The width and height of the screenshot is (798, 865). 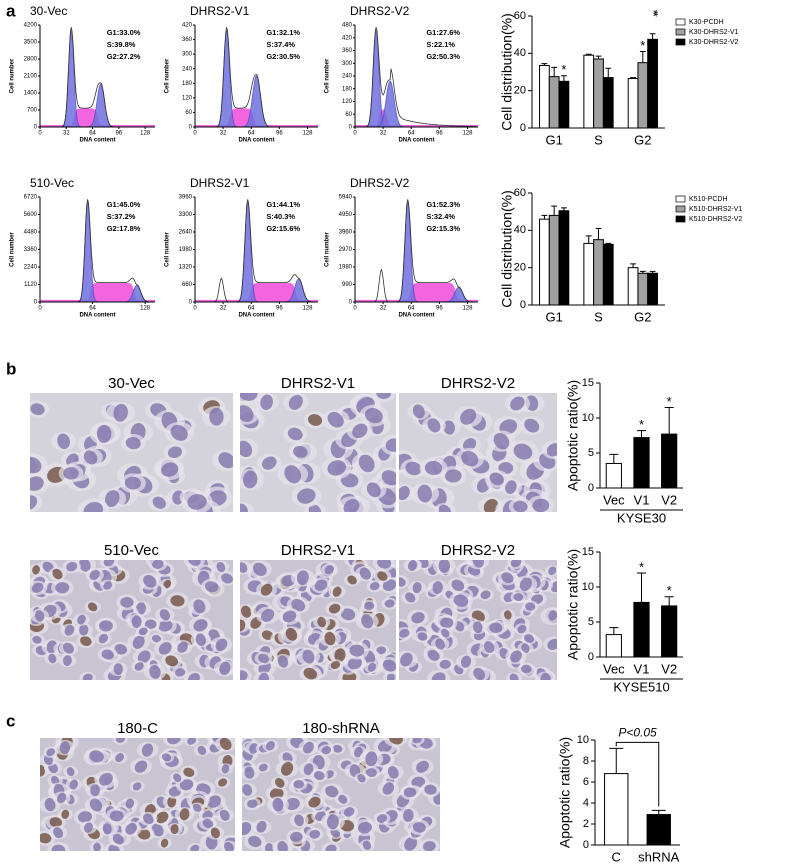 What do you see at coordinates (328, 75) in the screenshot?
I see `y-axis-label: Cell number` at bounding box center [328, 75].